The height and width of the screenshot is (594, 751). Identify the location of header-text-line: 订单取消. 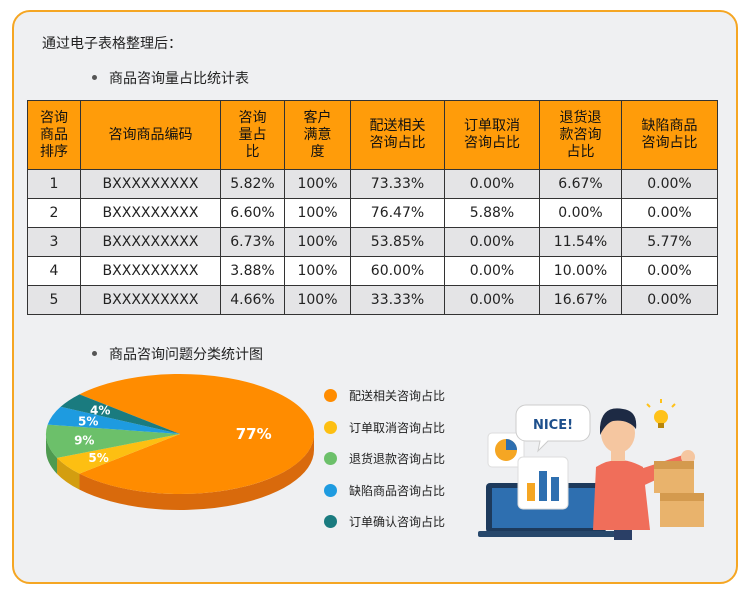
(492, 126).